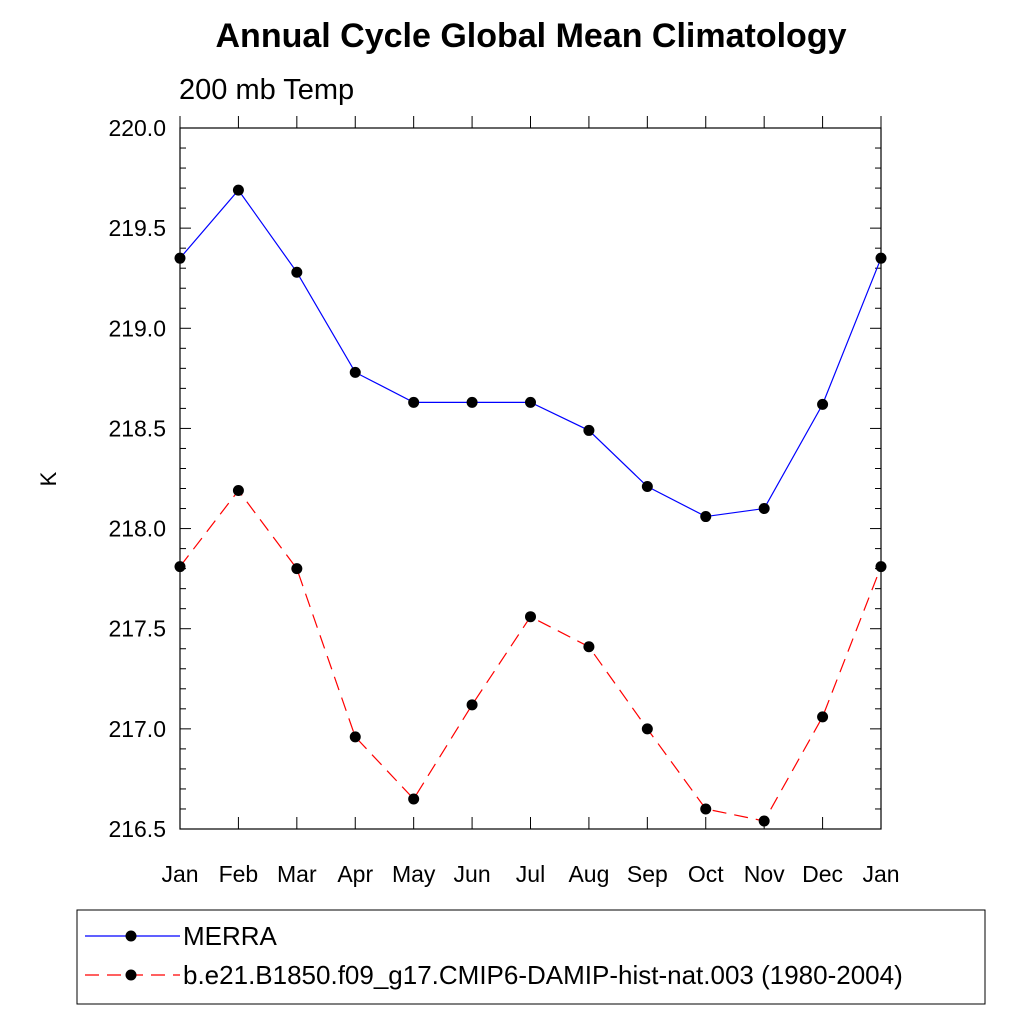  What do you see at coordinates (137, 428) in the screenshot?
I see `y-tick-label: 218.5` at bounding box center [137, 428].